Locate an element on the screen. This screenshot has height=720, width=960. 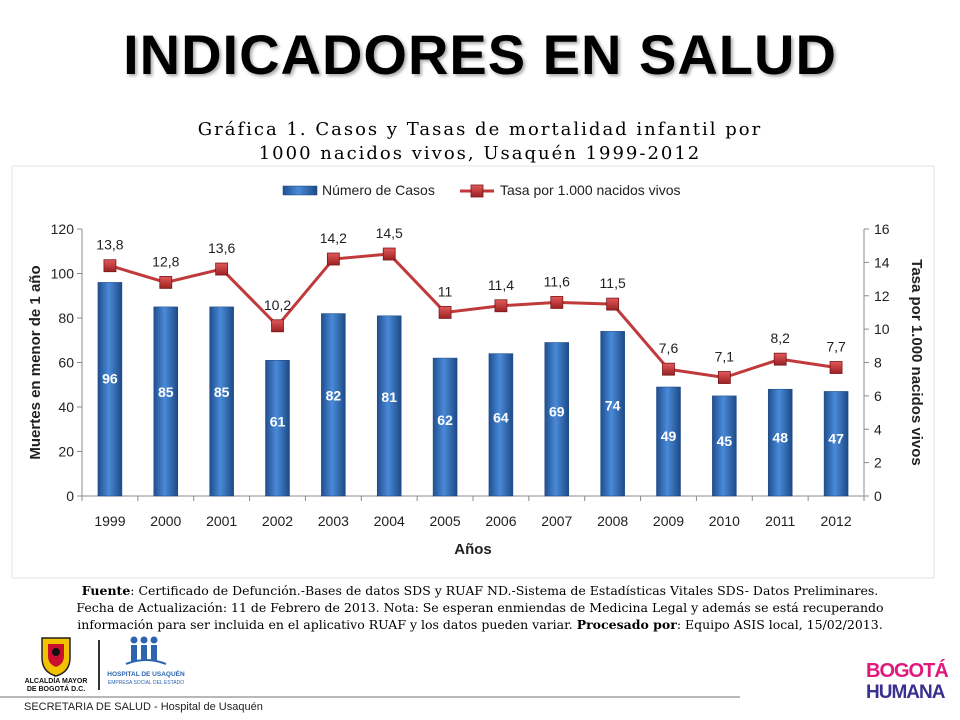
x-tick-label: 2002 is located at coordinates (277, 521).